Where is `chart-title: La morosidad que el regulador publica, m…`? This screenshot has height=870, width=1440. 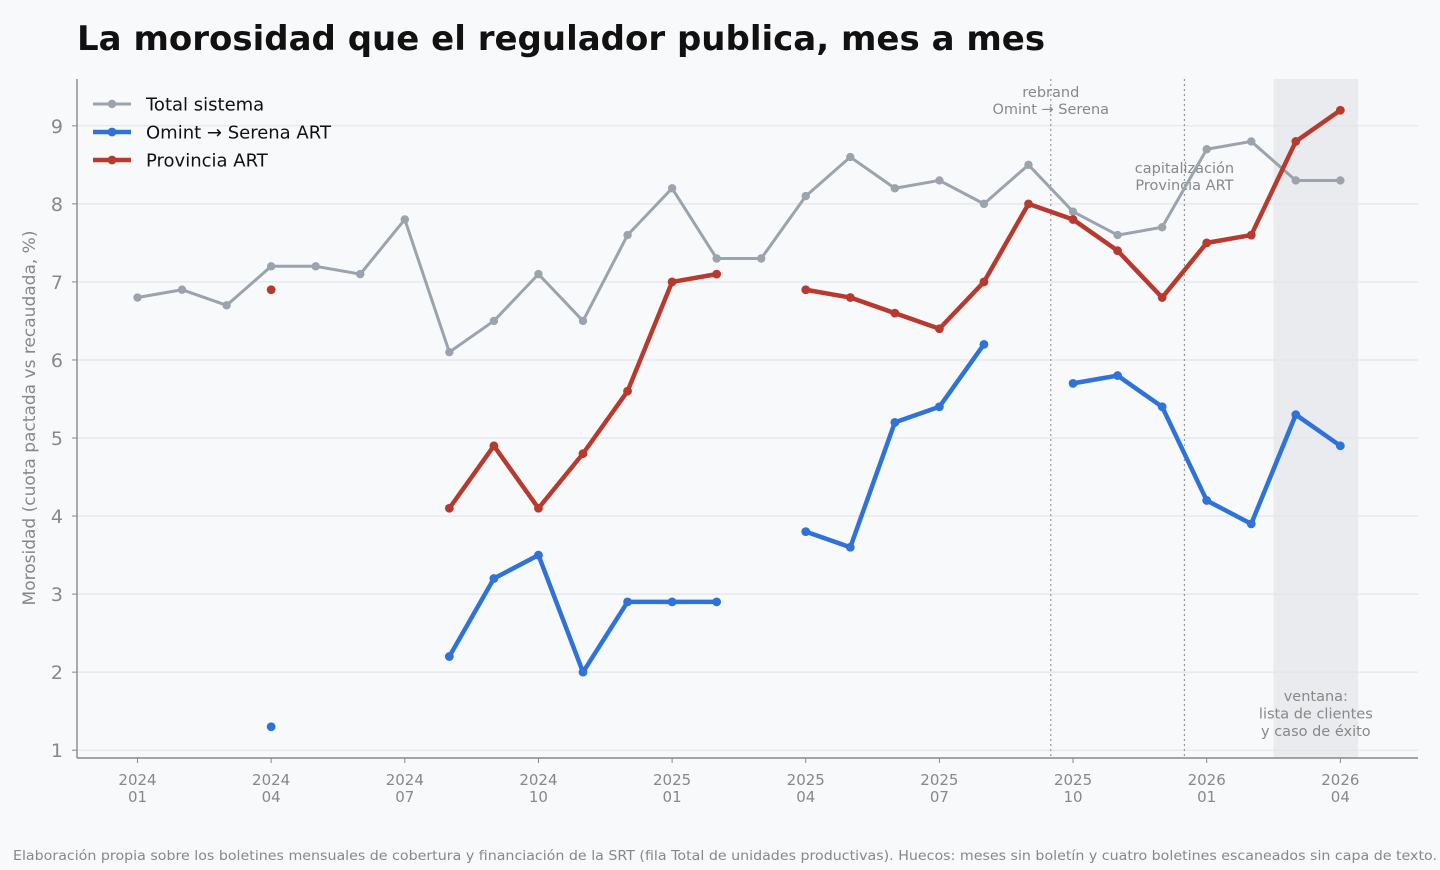 chart-title: La morosidad que el regulador publica, m… is located at coordinates (561, 39).